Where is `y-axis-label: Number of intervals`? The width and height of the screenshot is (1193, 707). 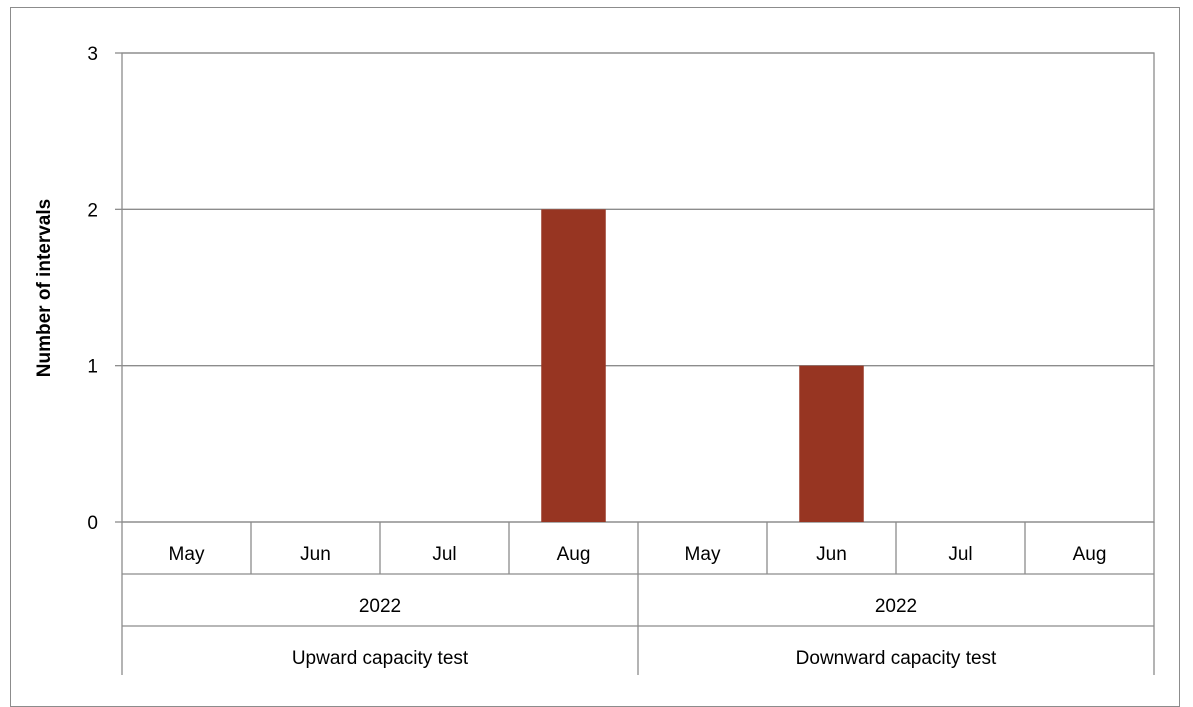 y-axis-label: Number of intervals is located at coordinates (44, 288).